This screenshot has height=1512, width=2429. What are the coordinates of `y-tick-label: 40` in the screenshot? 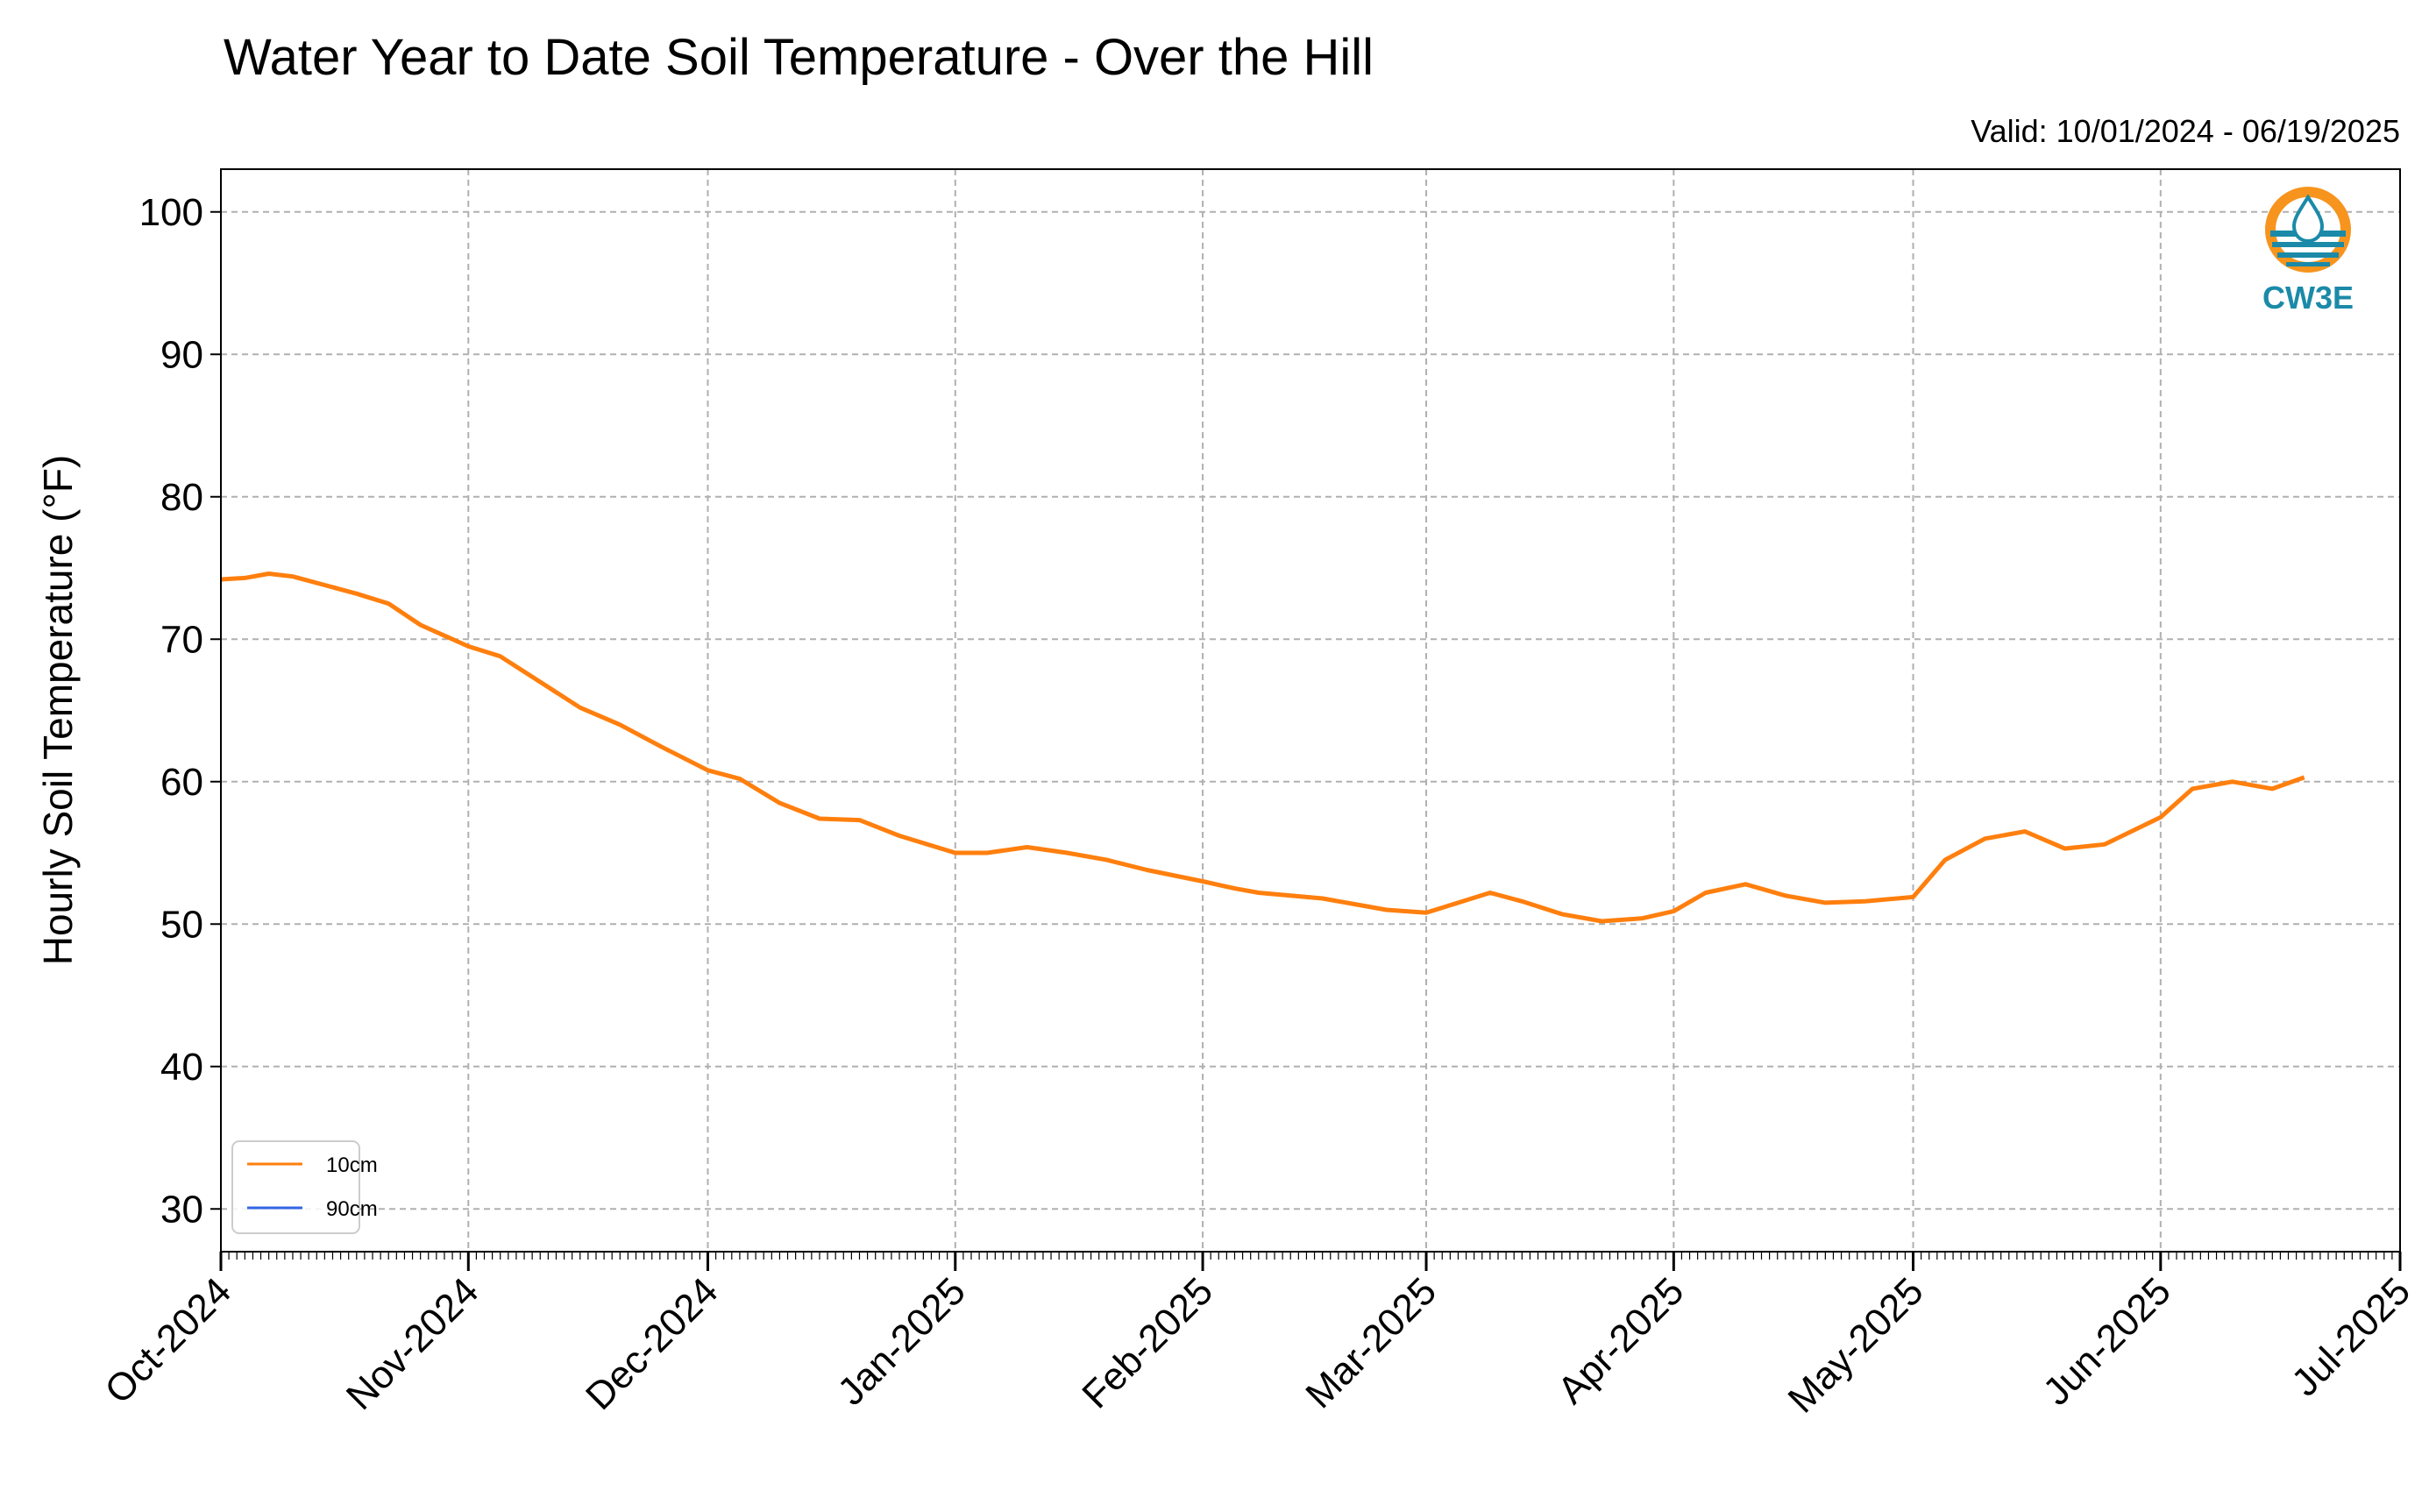 It's located at (182, 1067).